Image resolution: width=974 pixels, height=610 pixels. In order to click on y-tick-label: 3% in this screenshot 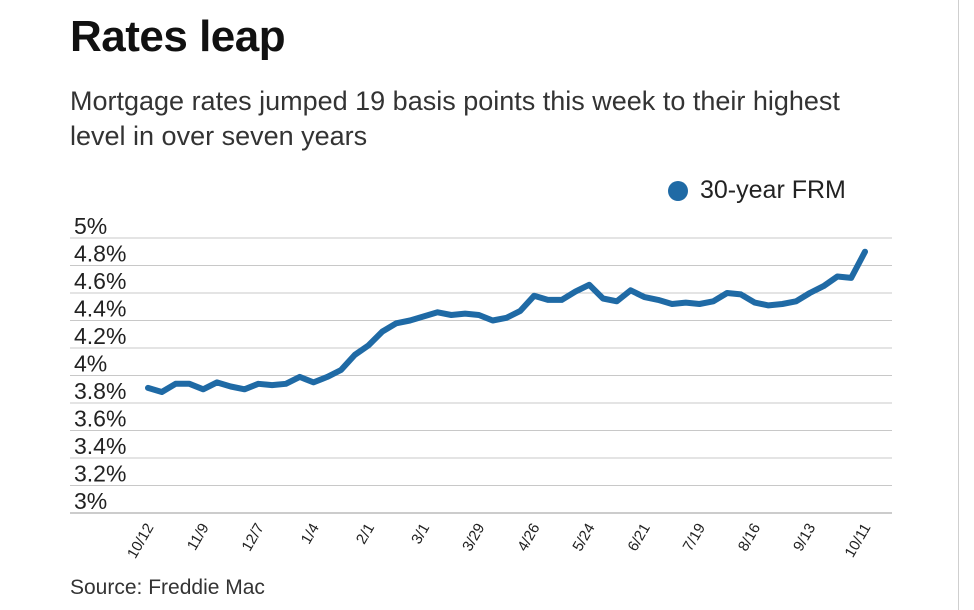, I will do `click(90, 501)`.